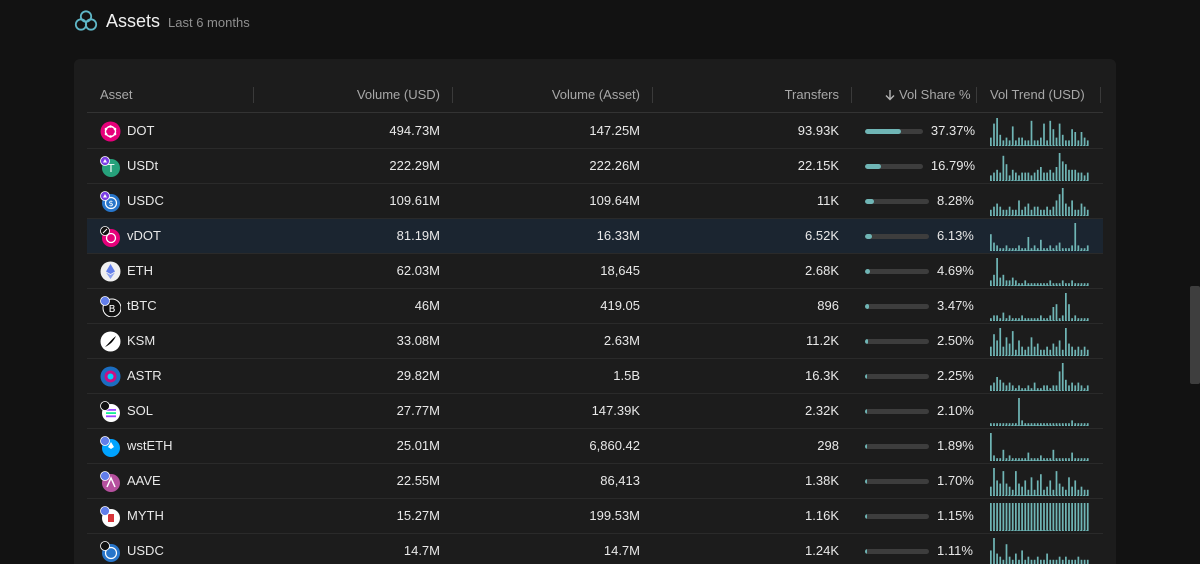 Image resolution: width=1200 pixels, height=564 pixels. I want to click on share-bar-track, so click(897, 271).